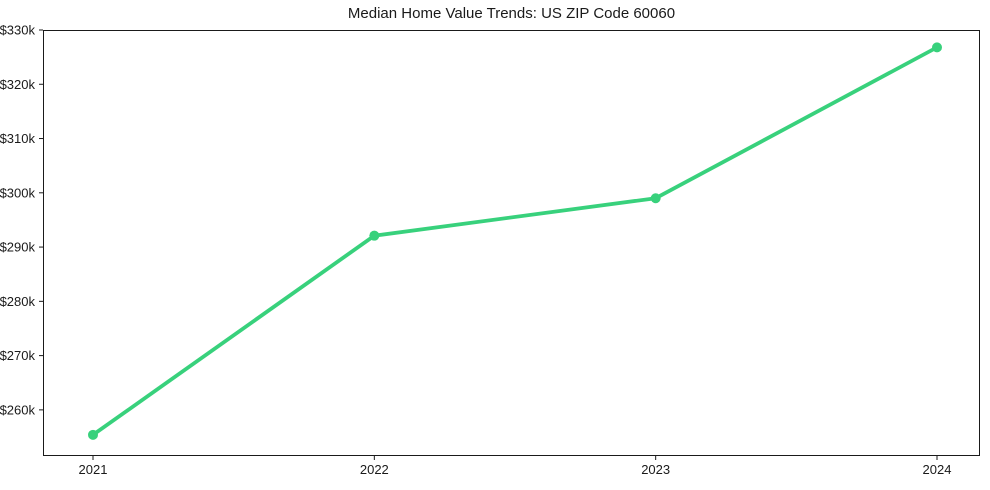  Describe the element at coordinates (93, 469) in the screenshot. I see `x-tick-label: 2021` at that location.